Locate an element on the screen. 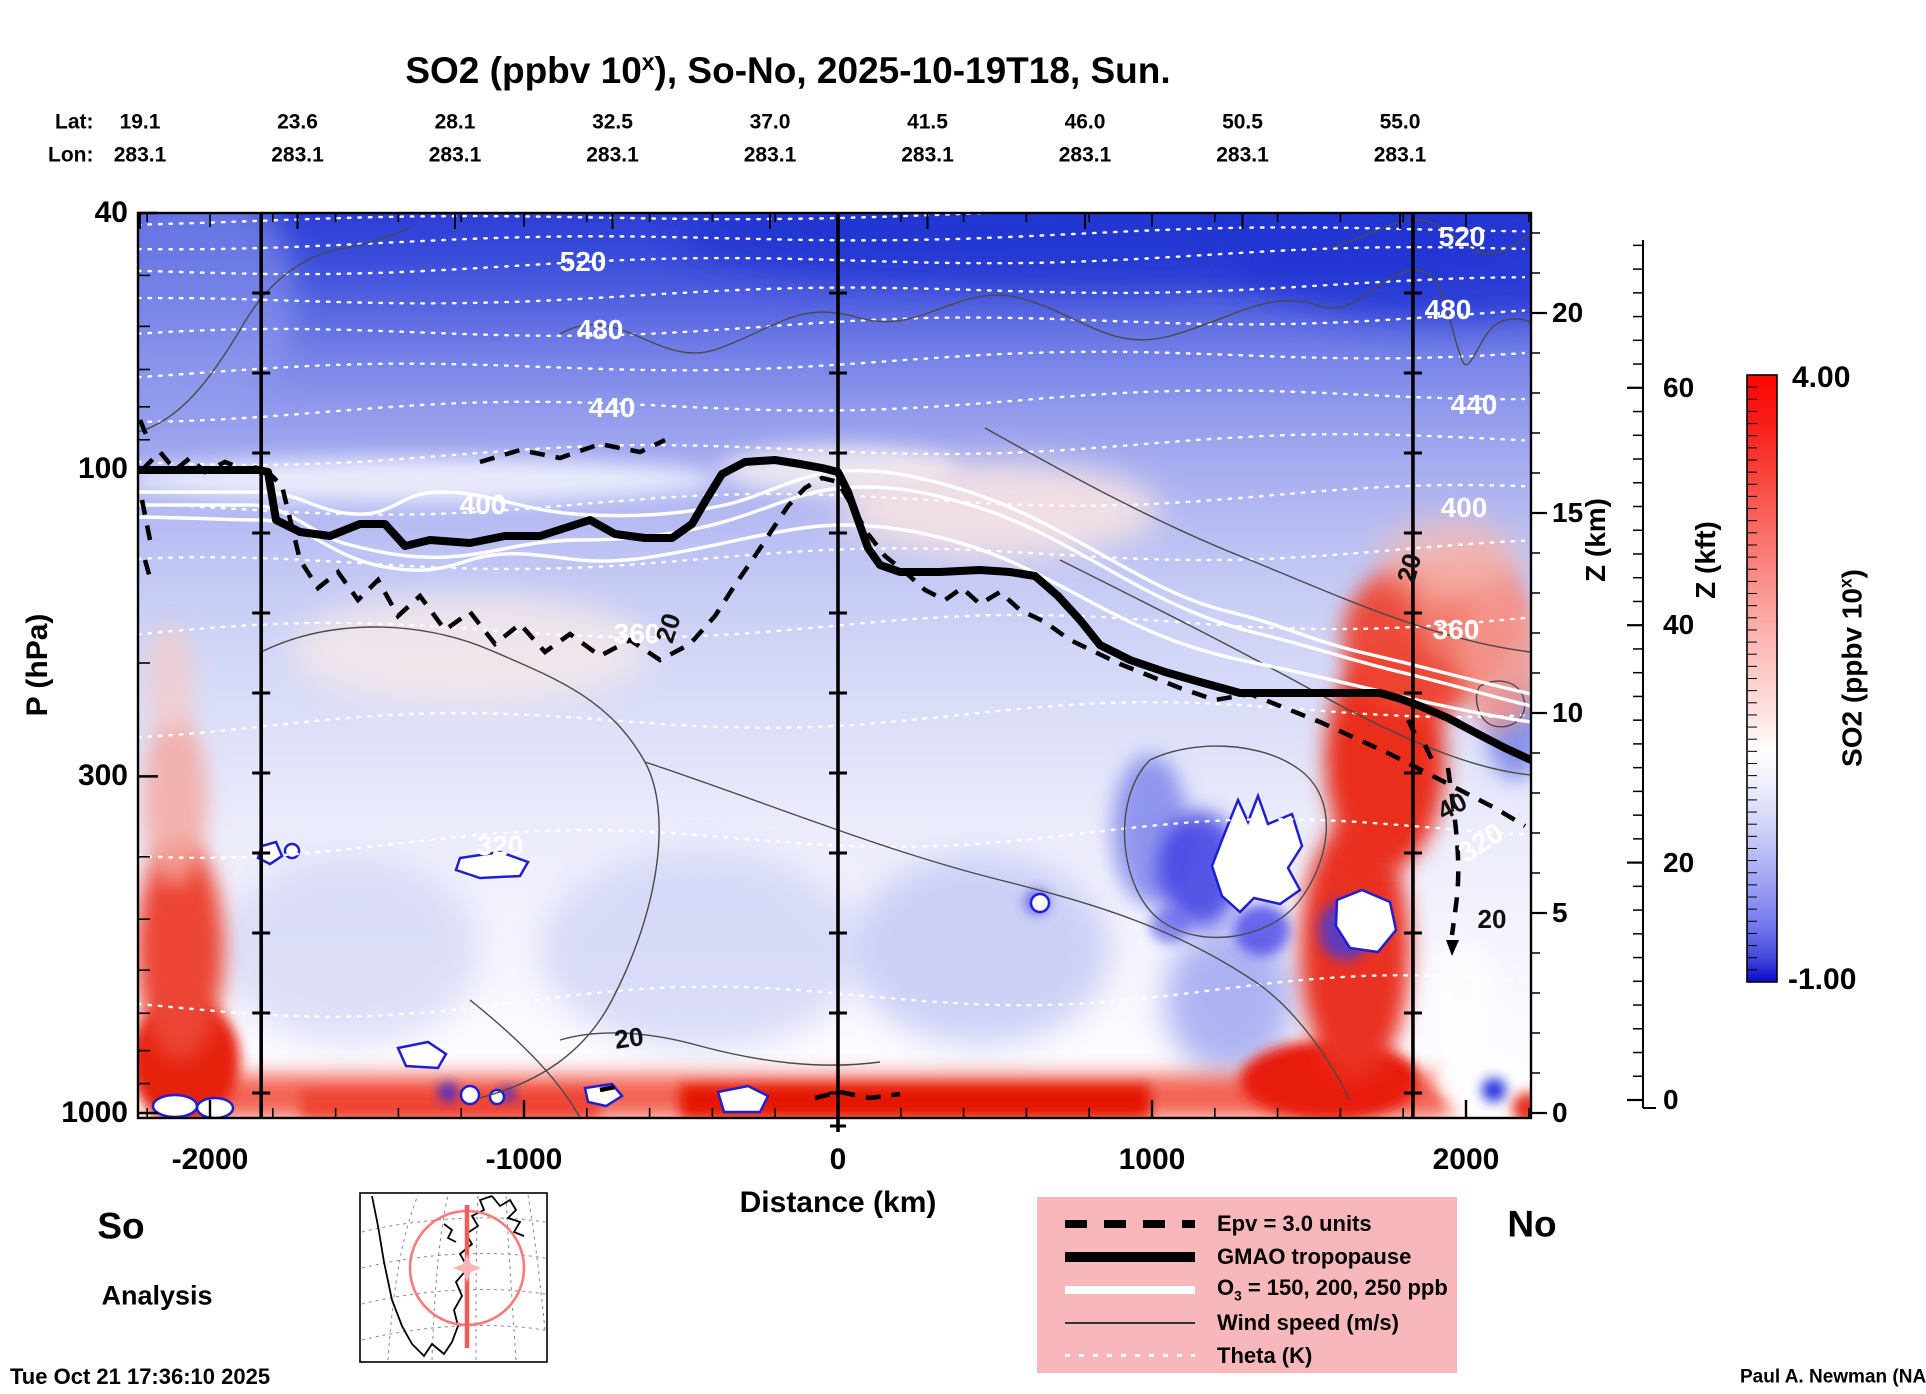 This screenshot has height=1394, width=1926. legend-label: Theta (K) is located at coordinates (1265, 1355).